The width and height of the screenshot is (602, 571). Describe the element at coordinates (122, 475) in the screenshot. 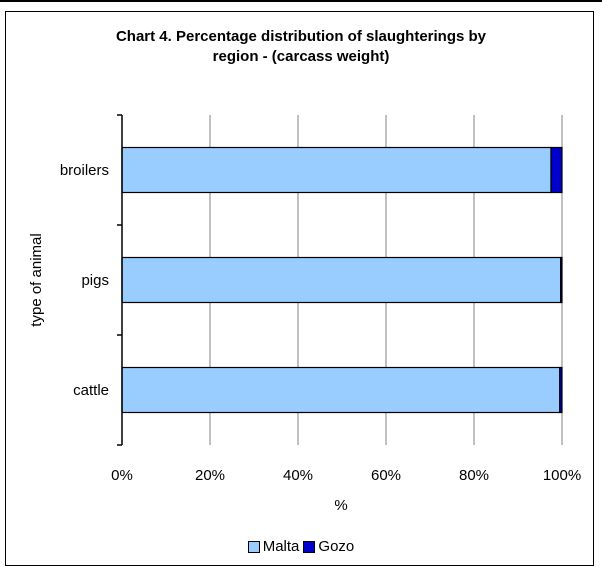

I see `x-tick-label: 0%` at that location.